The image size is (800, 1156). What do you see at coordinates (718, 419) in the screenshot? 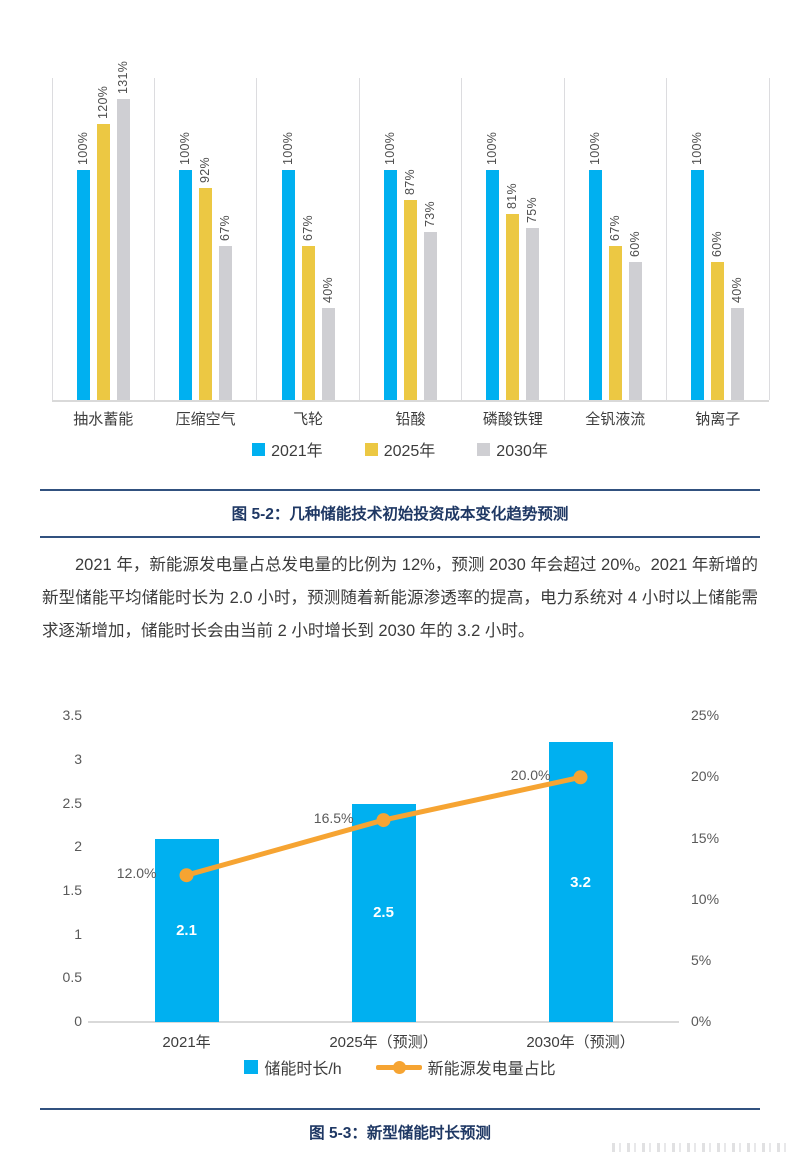
I see `category-label: 钠离子` at bounding box center [718, 419].